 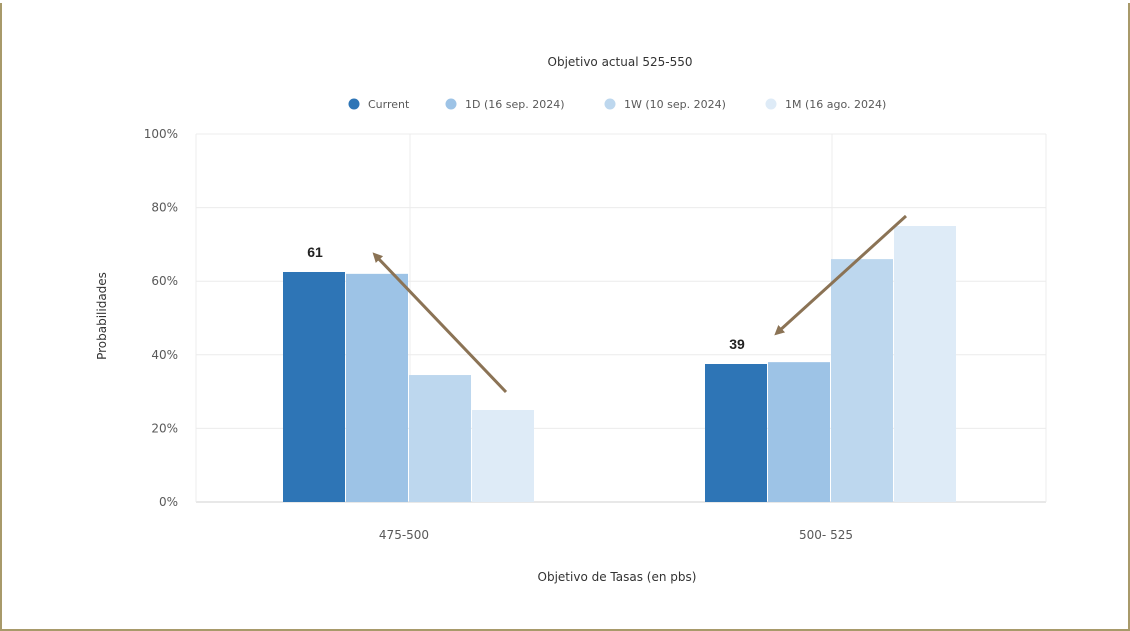 I want to click on x-tick-label: 500- 525, so click(x=826, y=535).